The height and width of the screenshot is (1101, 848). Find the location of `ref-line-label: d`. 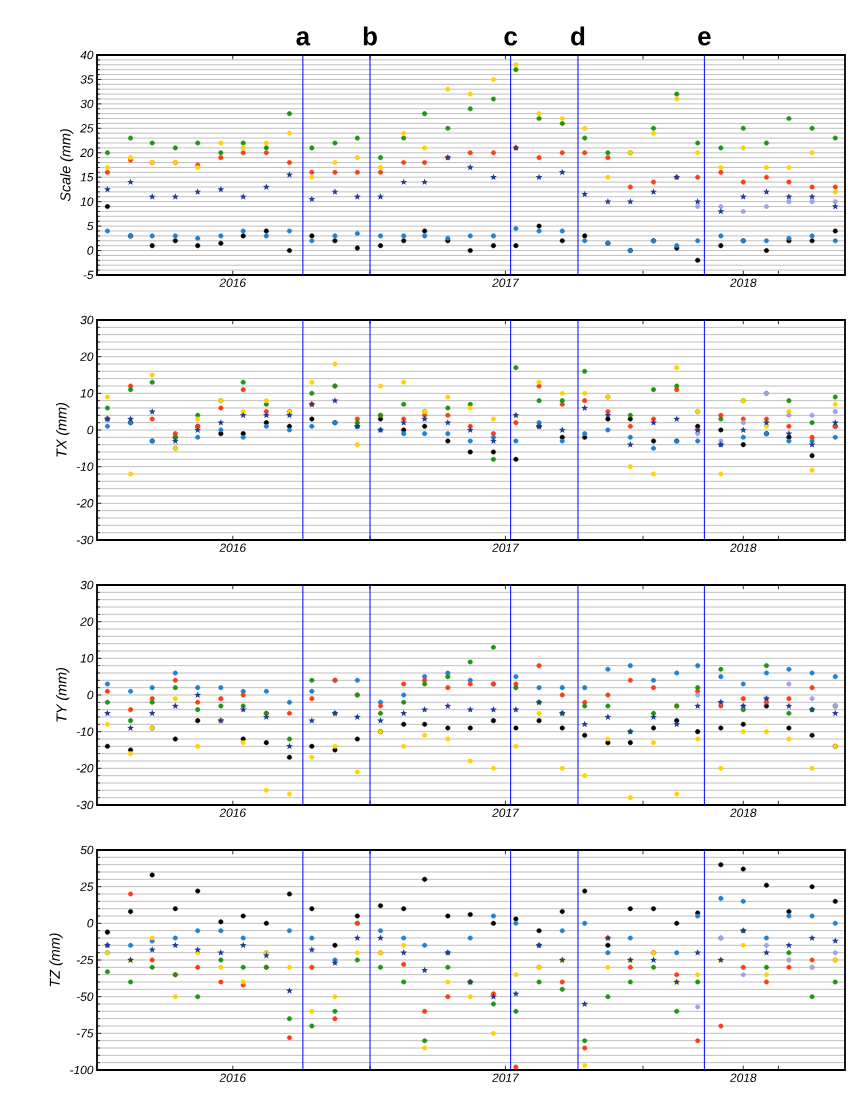

ref-line-label: d is located at coordinates (578, 36).